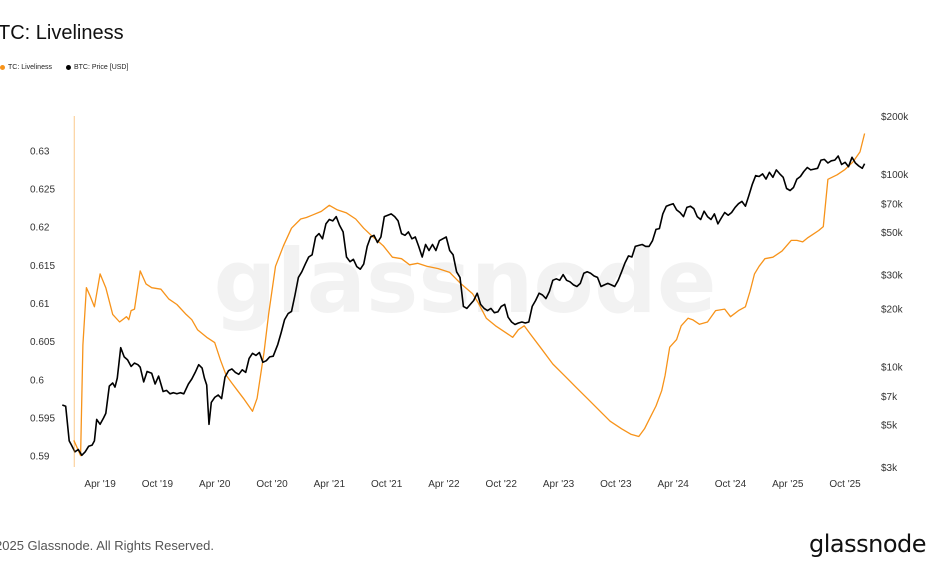 This screenshot has height=576, width=930. I want to click on x-tick-label: Apr '23, so click(559, 484).